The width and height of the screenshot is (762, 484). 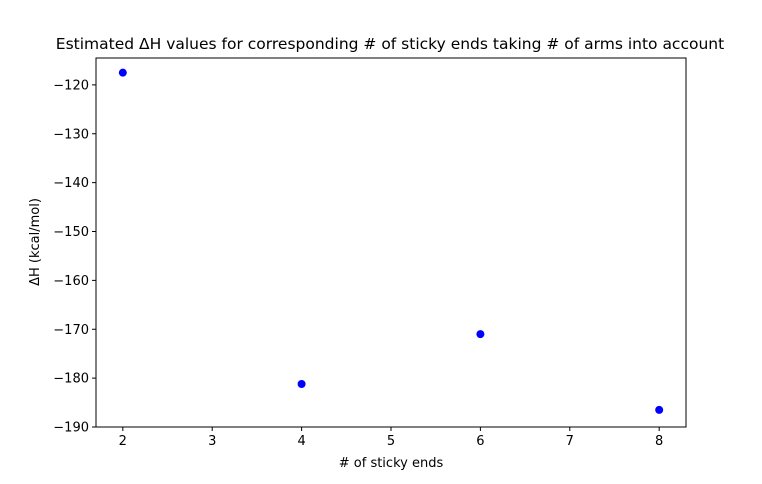 I want to click on x-tick-label: 6, so click(x=480, y=441).